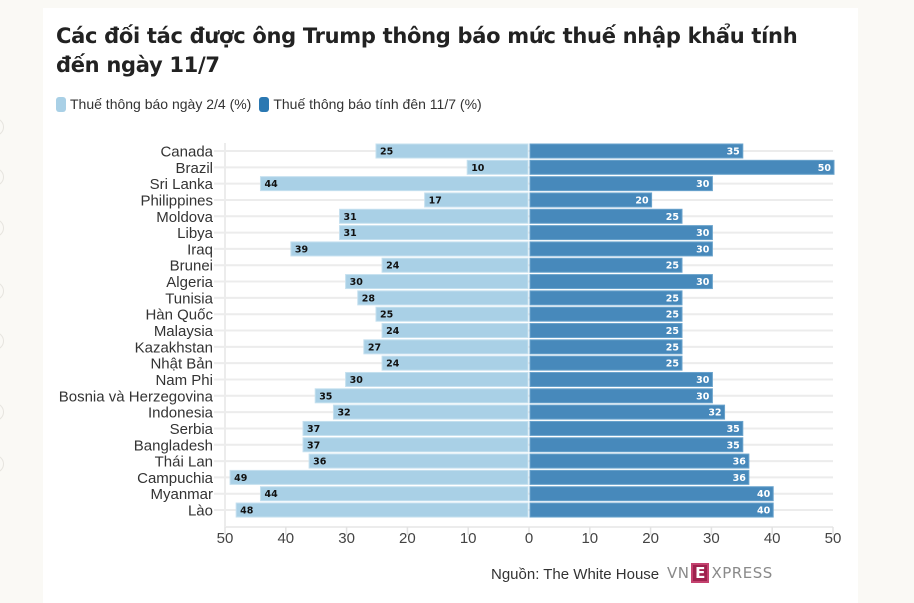  I want to click on bar-label-july: 50, so click(825, 168).